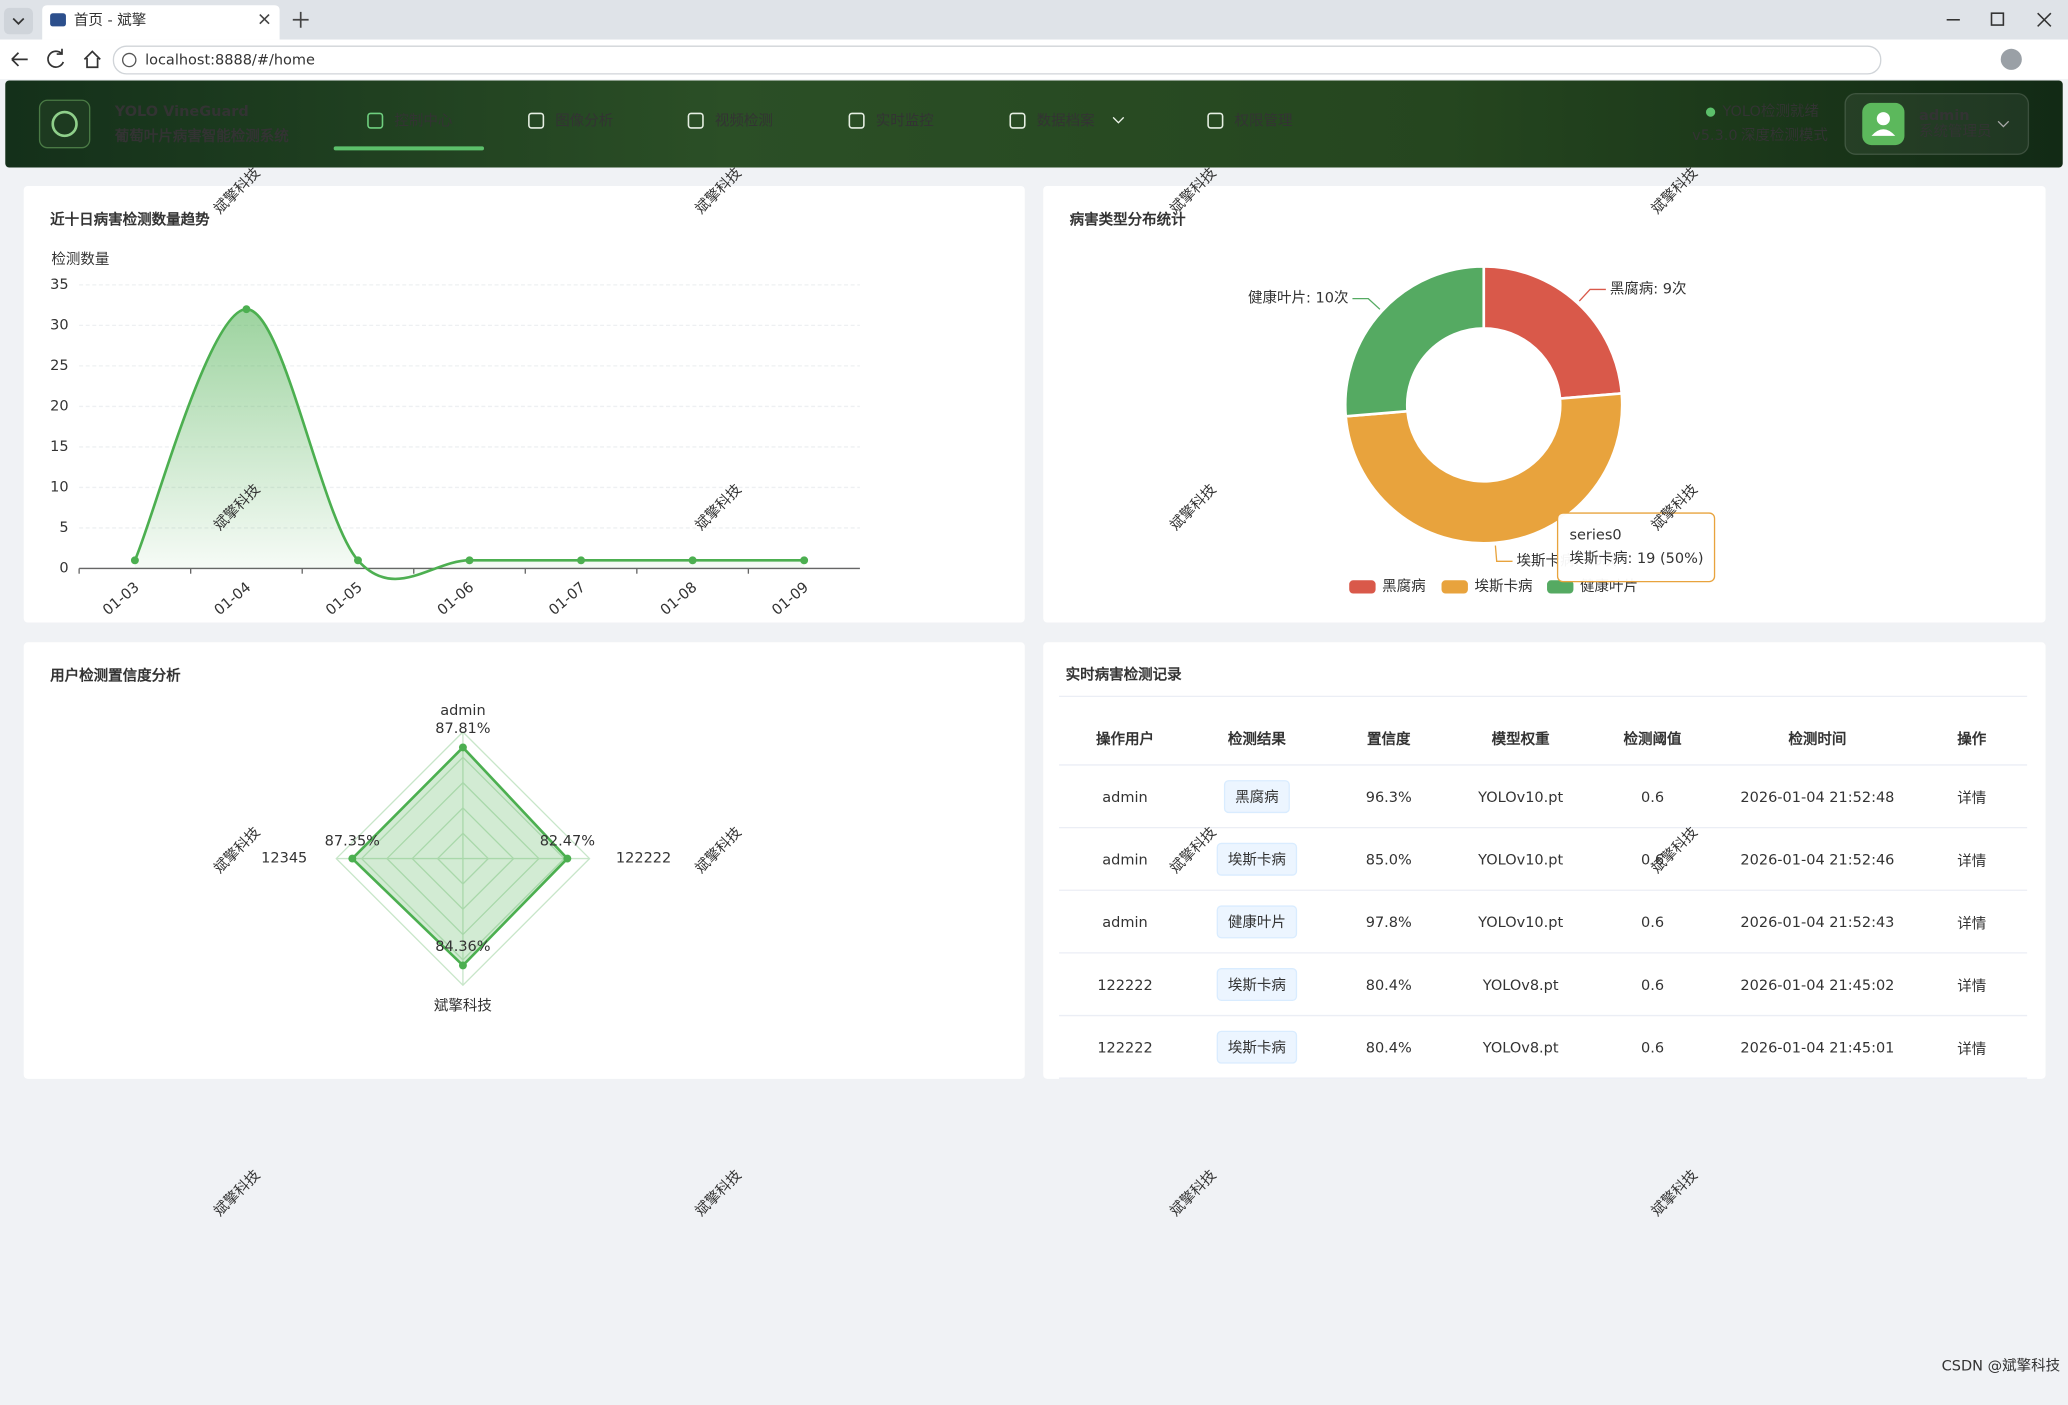 This screenshot has height=1405, width=2068. I want to click on brand-subtitle: 葡萄叶片病害智能检测系统, so click(201, 136).